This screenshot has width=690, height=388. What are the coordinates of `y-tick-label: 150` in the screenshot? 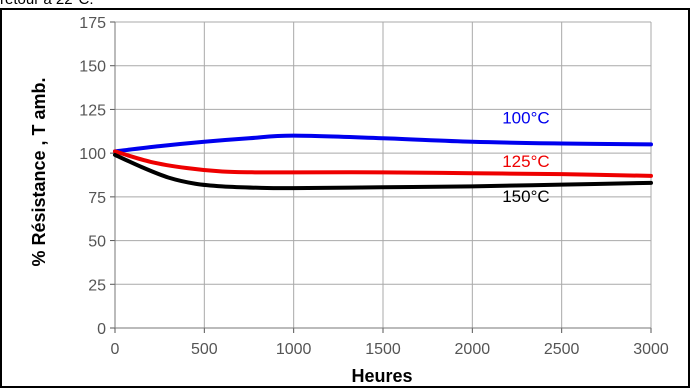 It's located at (92, 67).